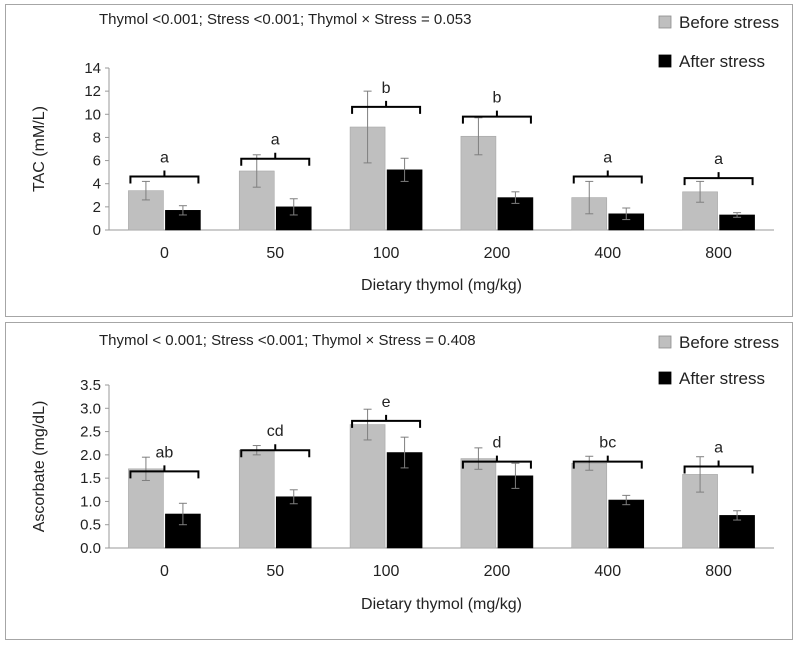 The height and width of the screenshot is (646, 799). I want to click on y-tick-label: 0, so click(97, 230).